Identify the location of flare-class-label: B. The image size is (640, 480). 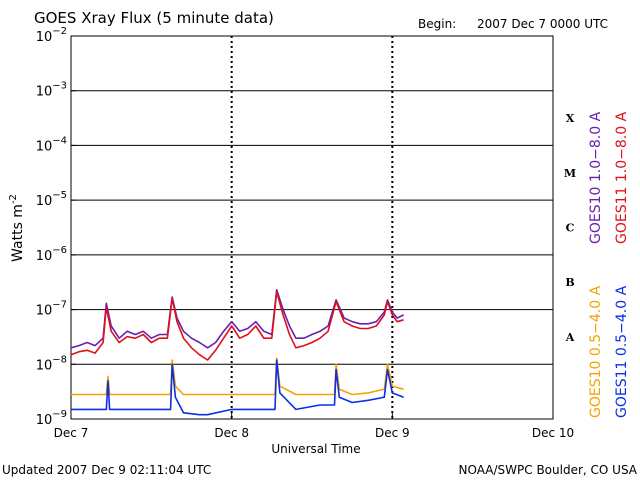
(569, 282).